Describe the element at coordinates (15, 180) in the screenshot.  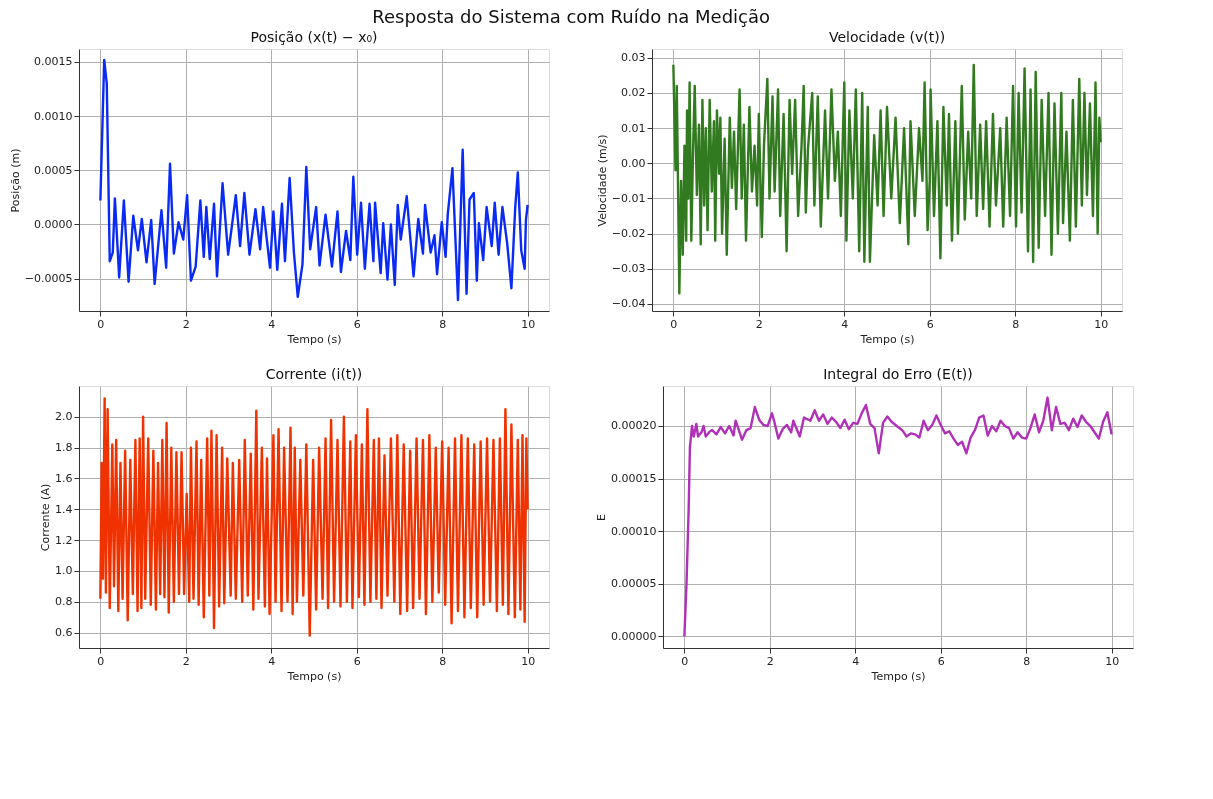
I see `y-axis-title: Posição (m)` at that location.